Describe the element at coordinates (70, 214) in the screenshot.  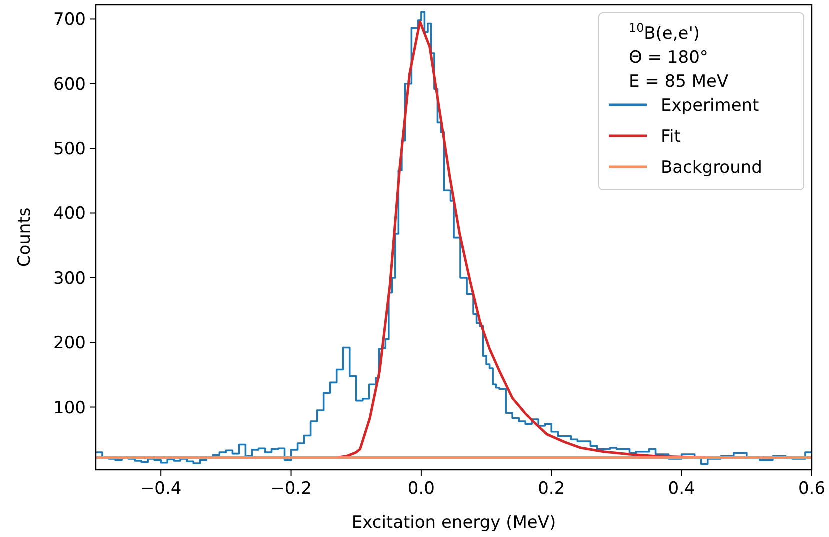
I see `y-tick-label: 400` at that location.